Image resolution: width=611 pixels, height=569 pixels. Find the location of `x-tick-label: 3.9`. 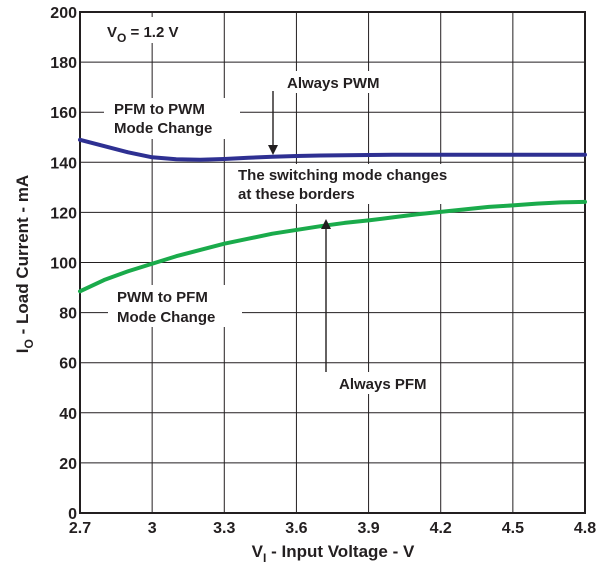

x-tick-label: 3.9 is located at coordinates (368, 528).